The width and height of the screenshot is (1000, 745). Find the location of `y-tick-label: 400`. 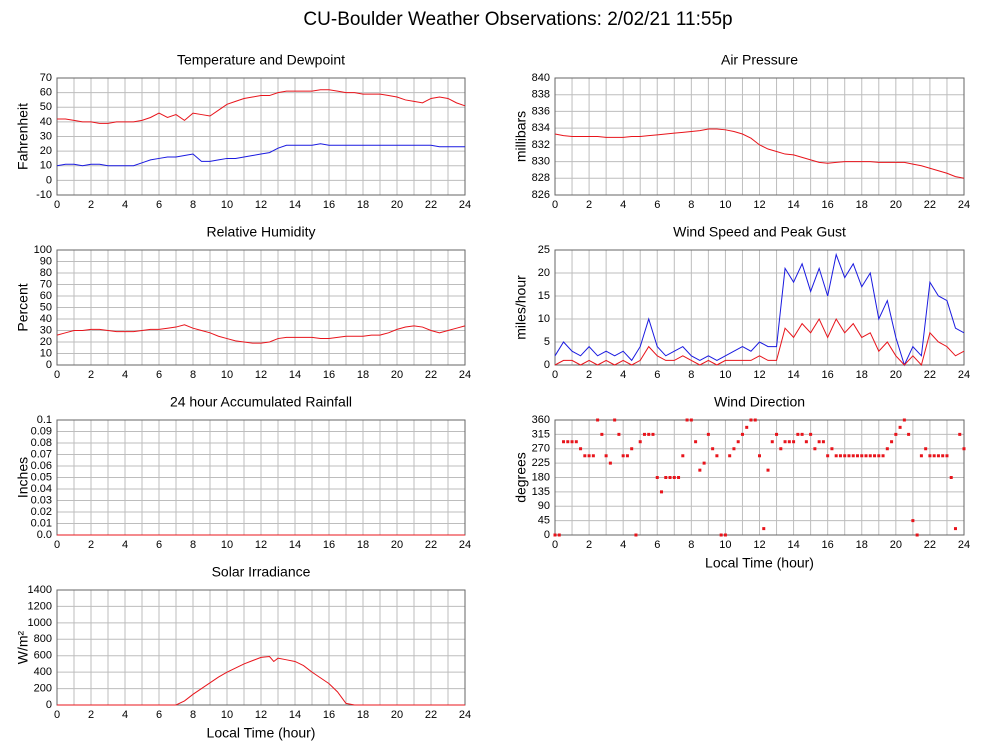

y-tick-label: 400 is located at coordinates (43, 672).